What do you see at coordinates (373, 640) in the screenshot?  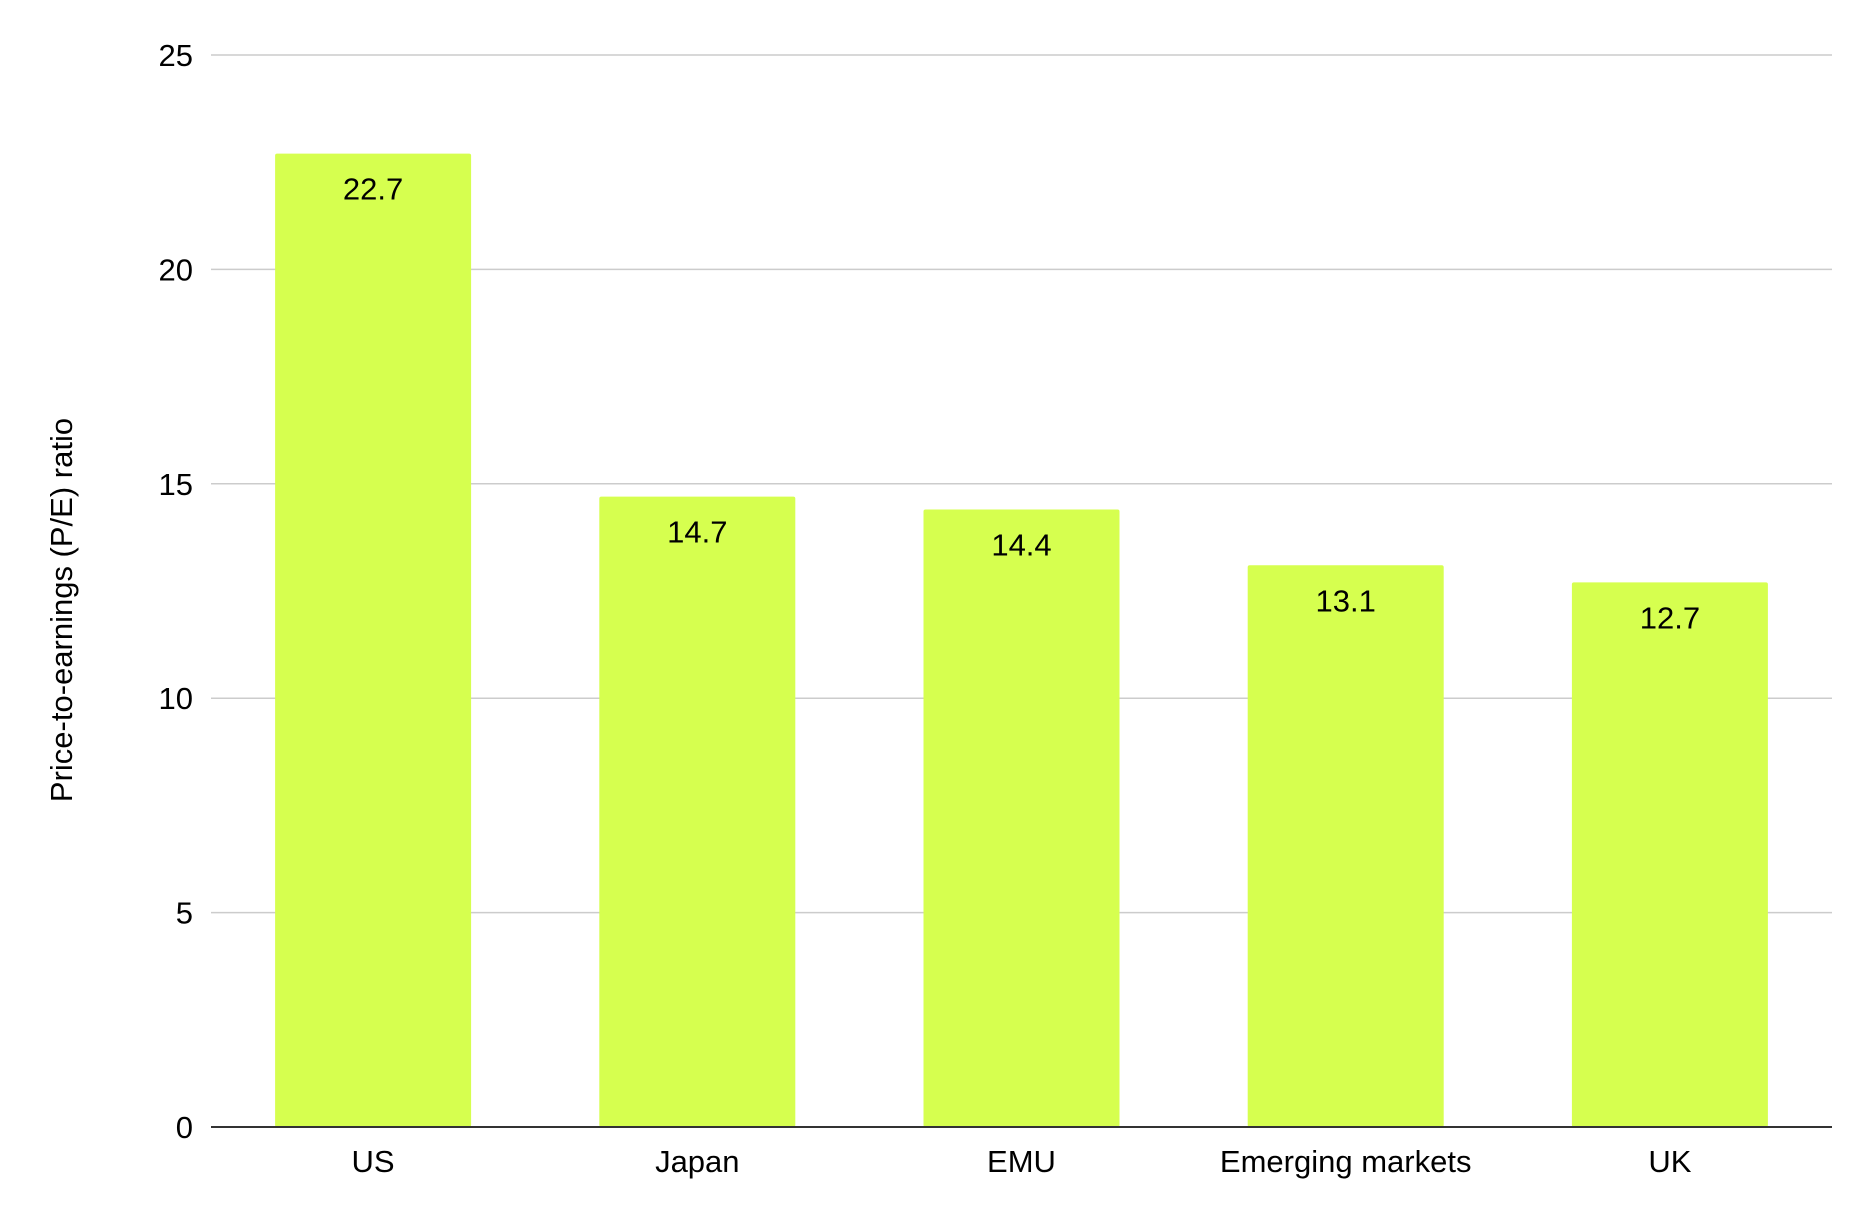 I see `bar-us` at bounding box center [373, 640].